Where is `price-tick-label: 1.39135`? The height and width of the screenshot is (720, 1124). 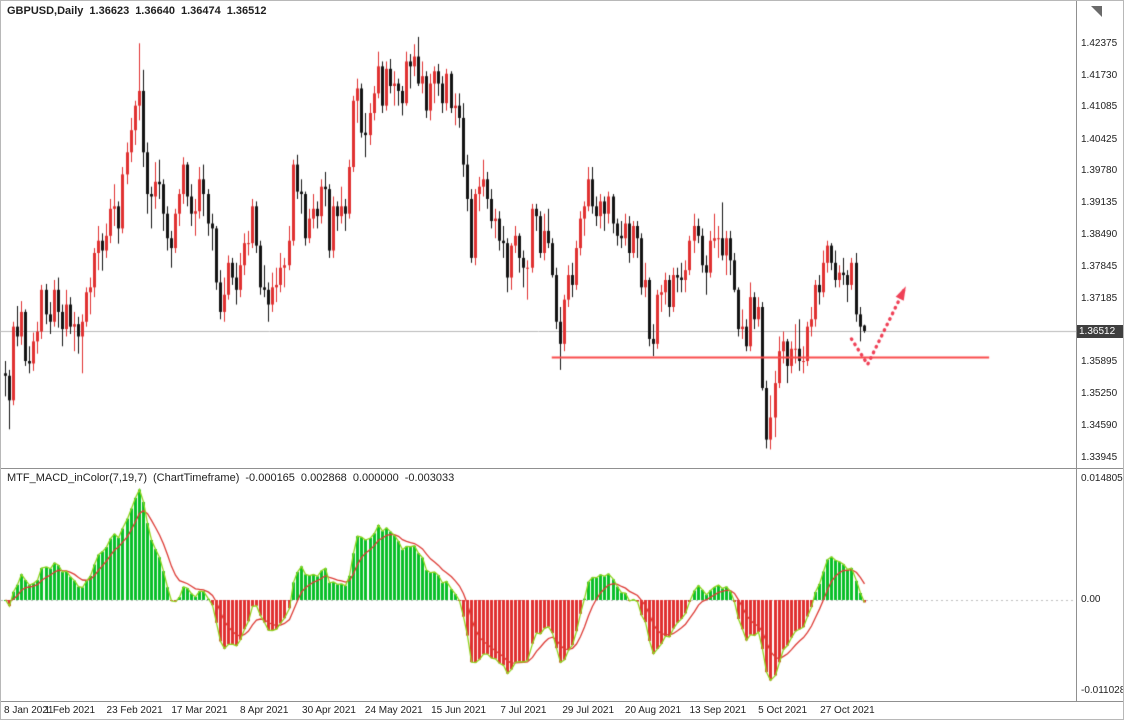
price-tick-label: 1.39135 is located at coordinates (1099, 203).